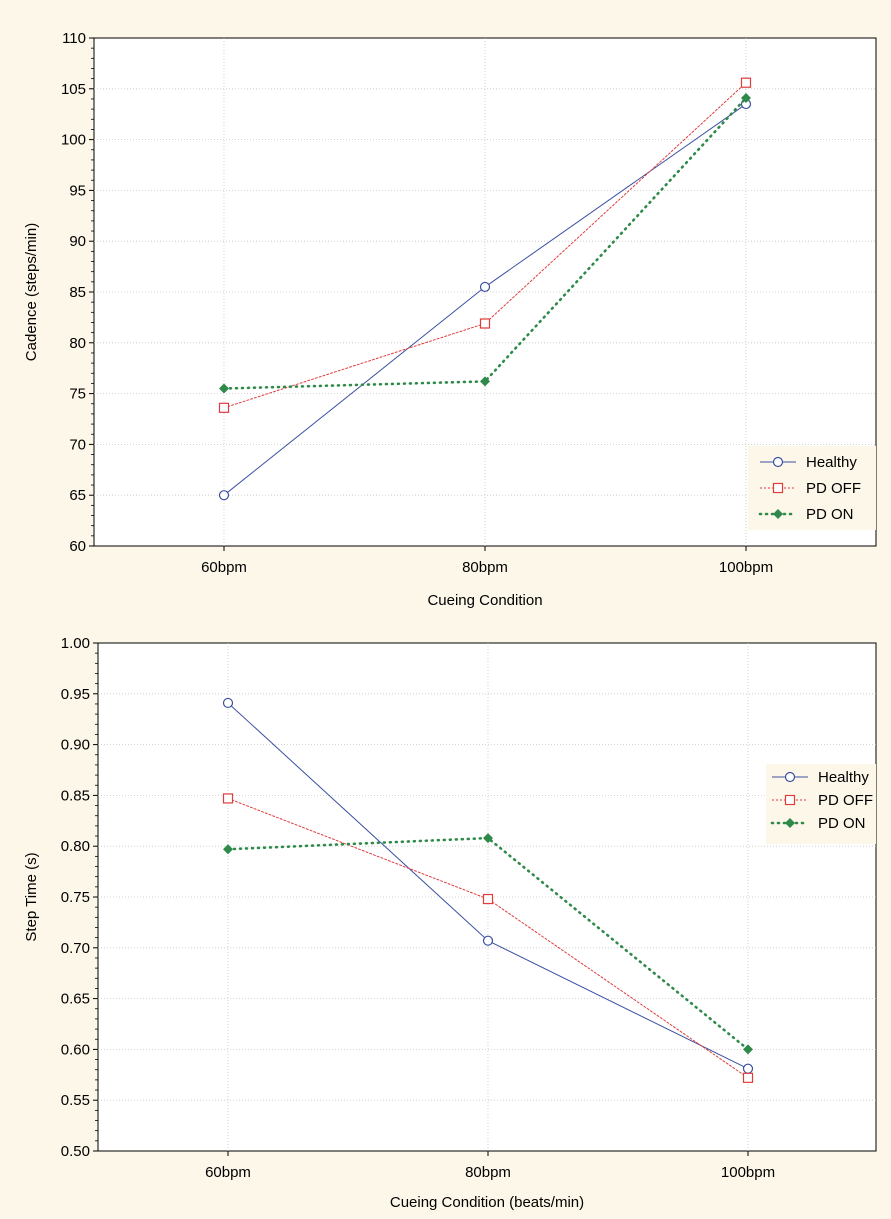  I want to click on y-tick-label: 0.70, so click(75, 948).